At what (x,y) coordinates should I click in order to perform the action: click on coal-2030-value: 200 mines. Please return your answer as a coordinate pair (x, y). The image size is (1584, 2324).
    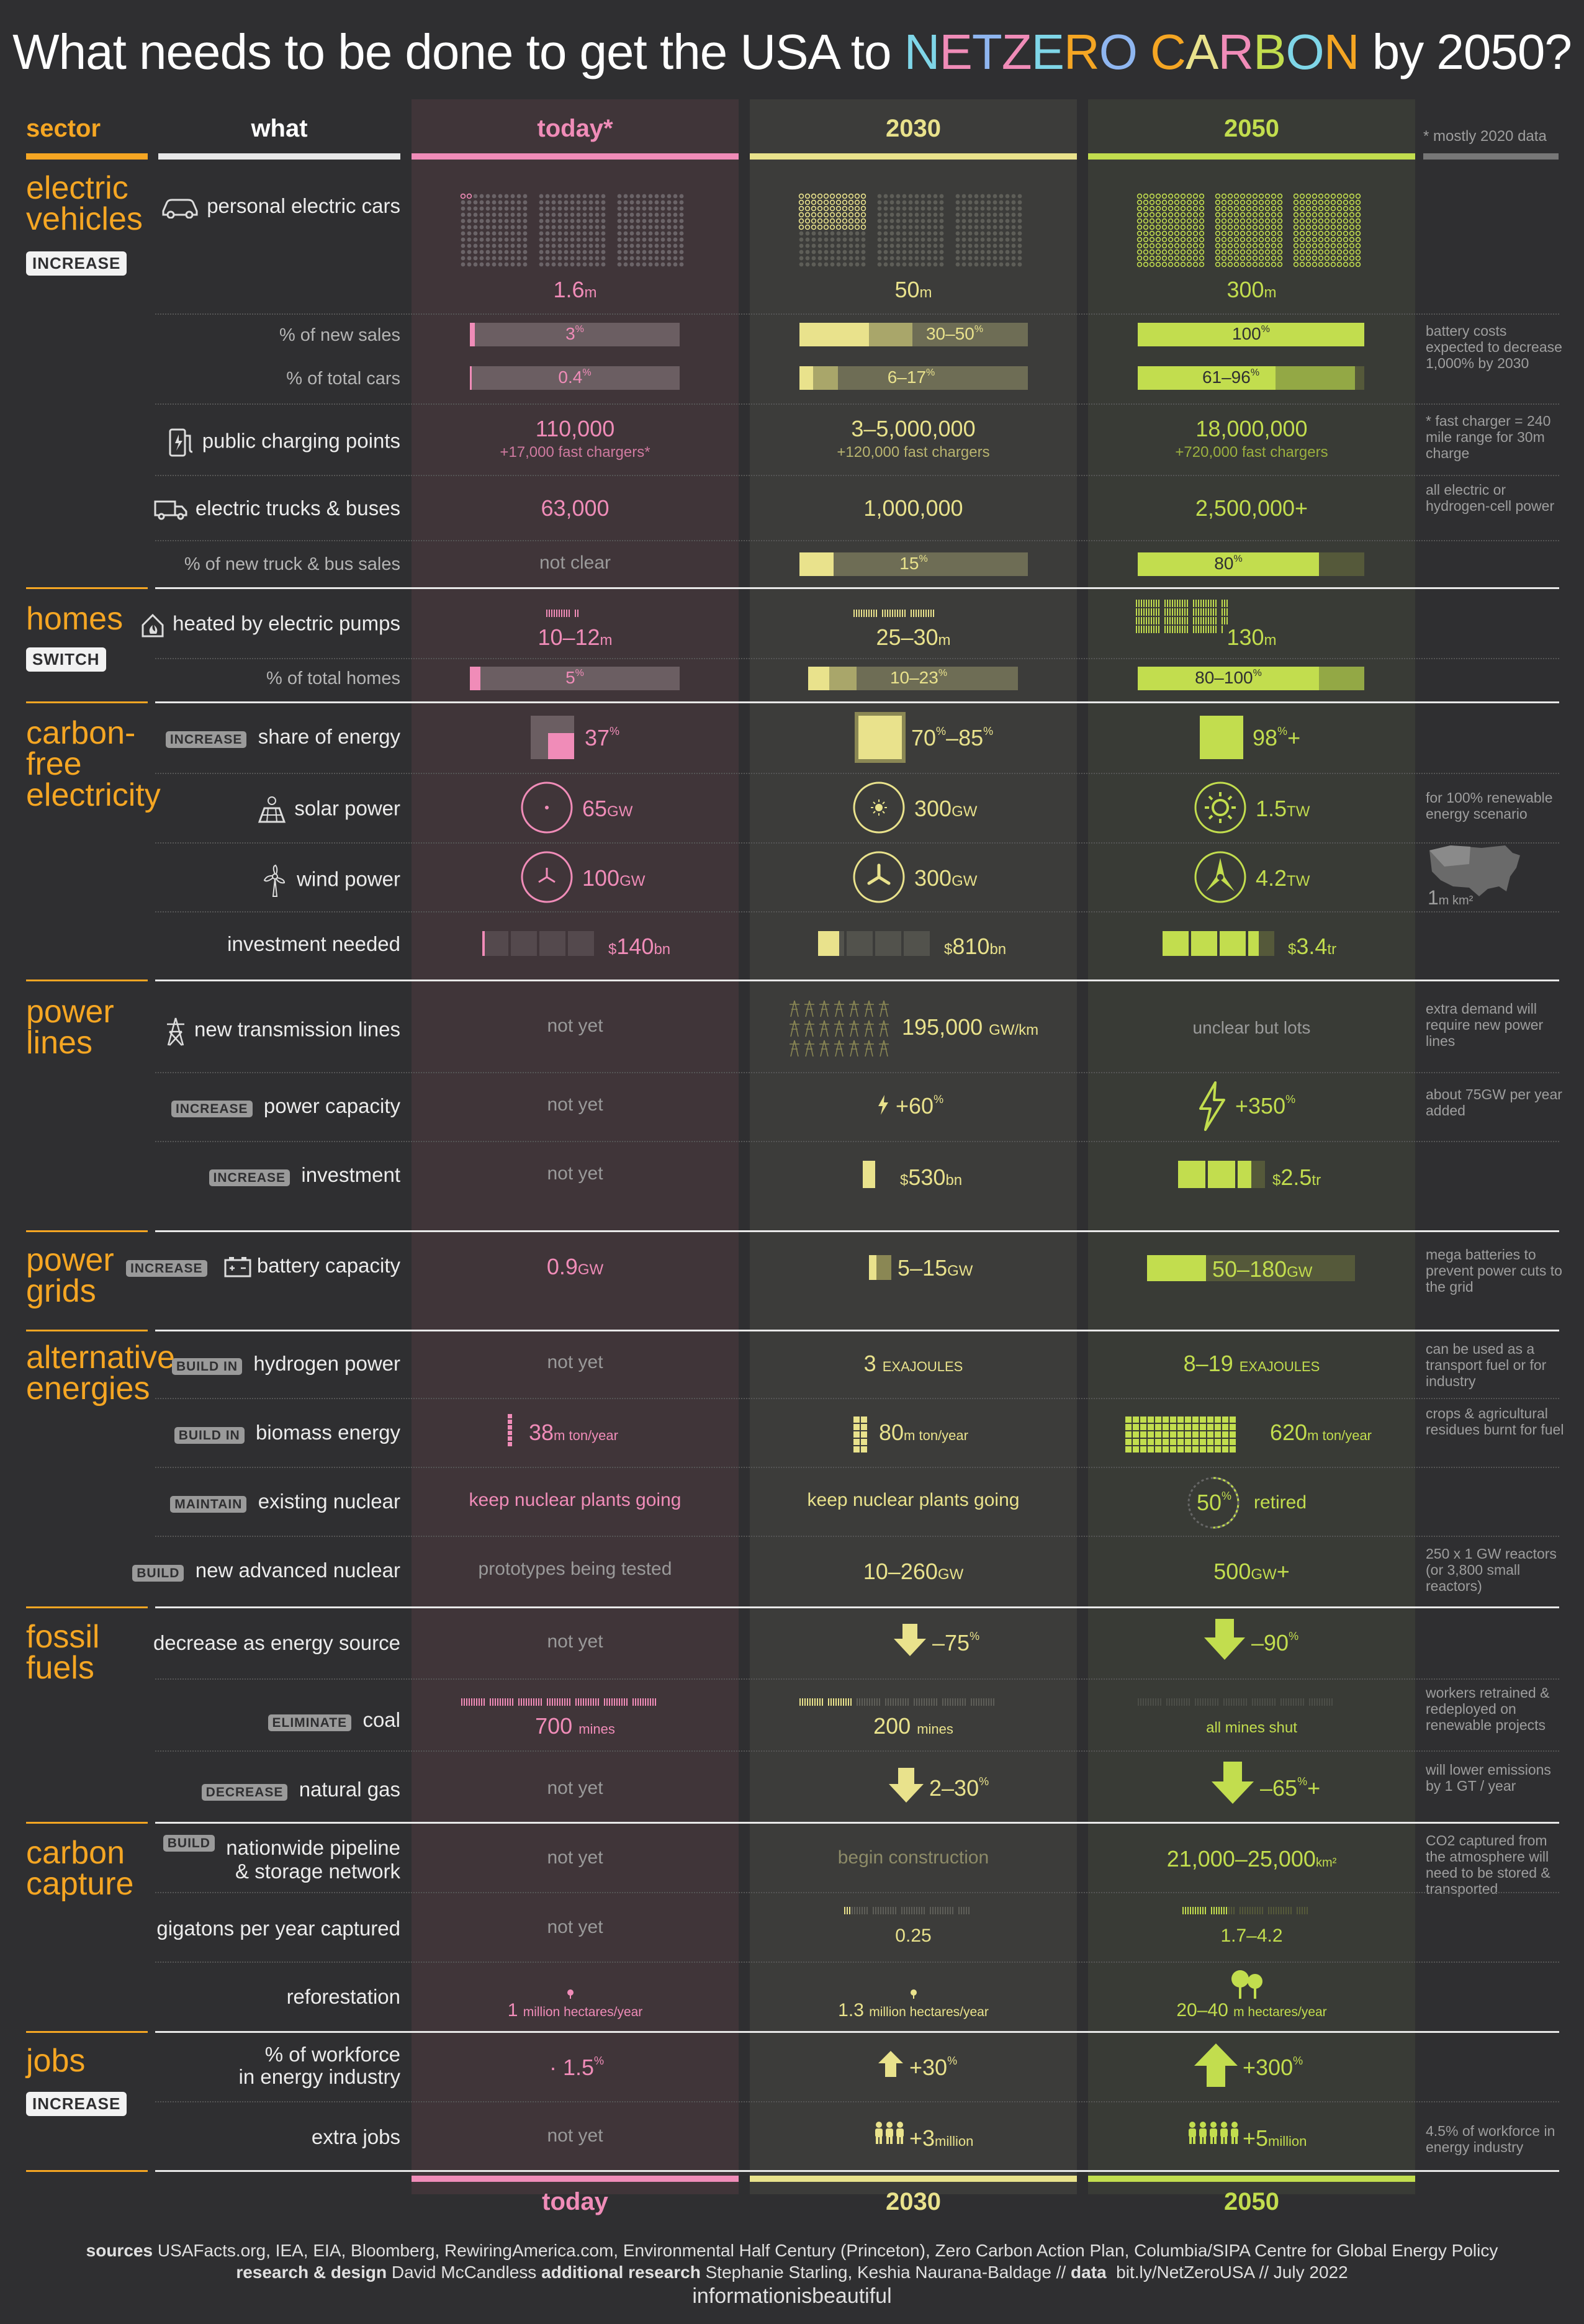
    Looking at the image, I should click on (913, 1726).